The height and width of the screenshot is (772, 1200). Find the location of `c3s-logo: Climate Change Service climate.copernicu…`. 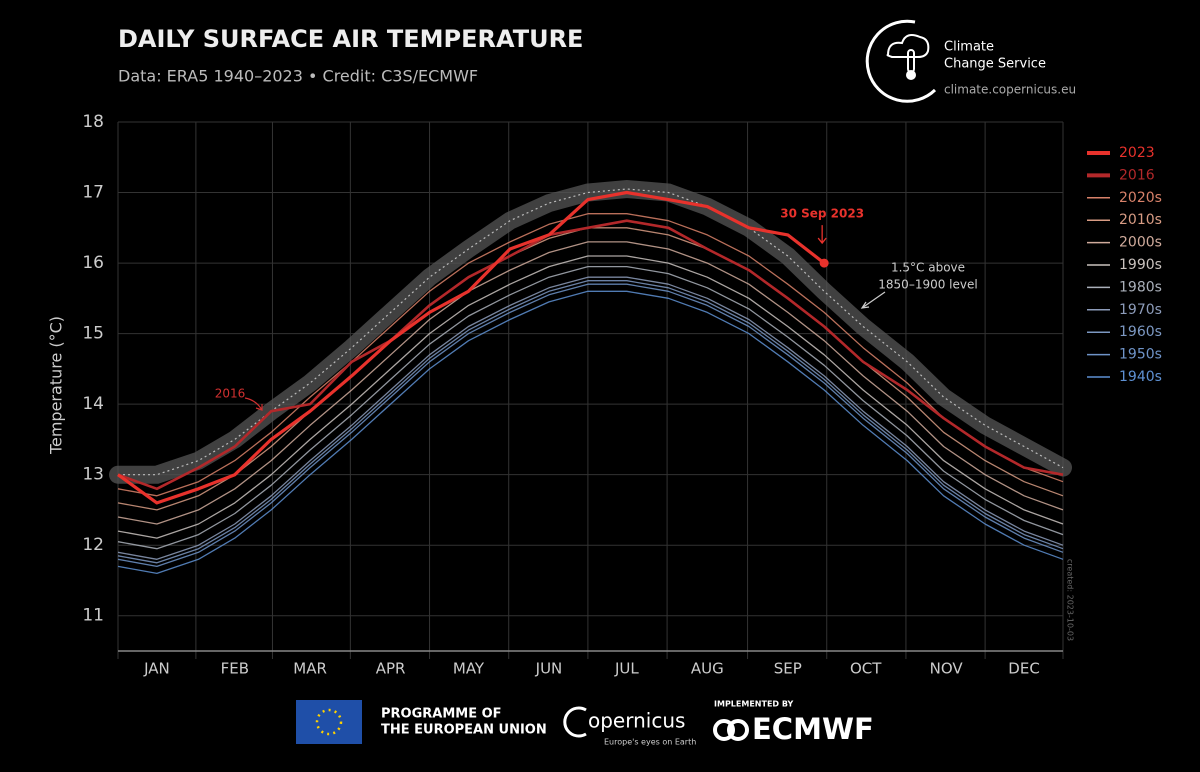

c3s-logo: Climate Change Service climate.copernicu… is located at coordinates (970, 61).